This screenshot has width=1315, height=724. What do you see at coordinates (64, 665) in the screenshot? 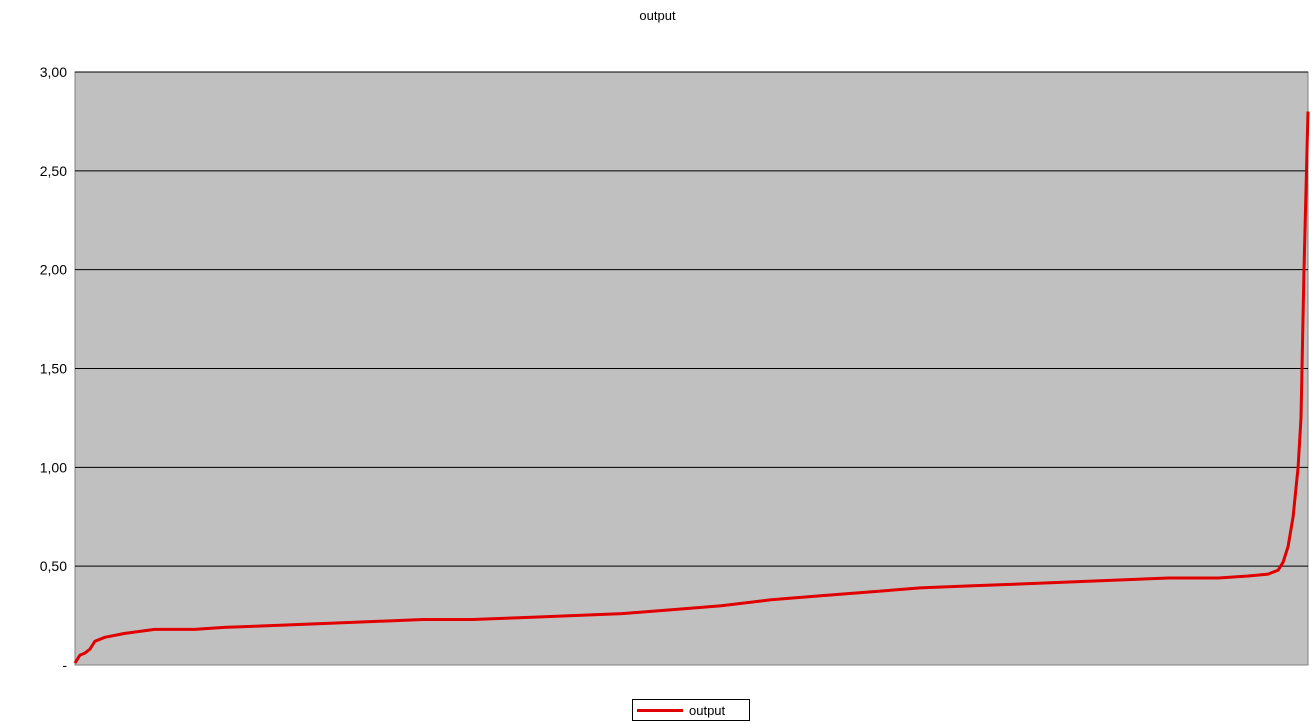
I see `y-tick-label: -` at bounding box center [64, 665].